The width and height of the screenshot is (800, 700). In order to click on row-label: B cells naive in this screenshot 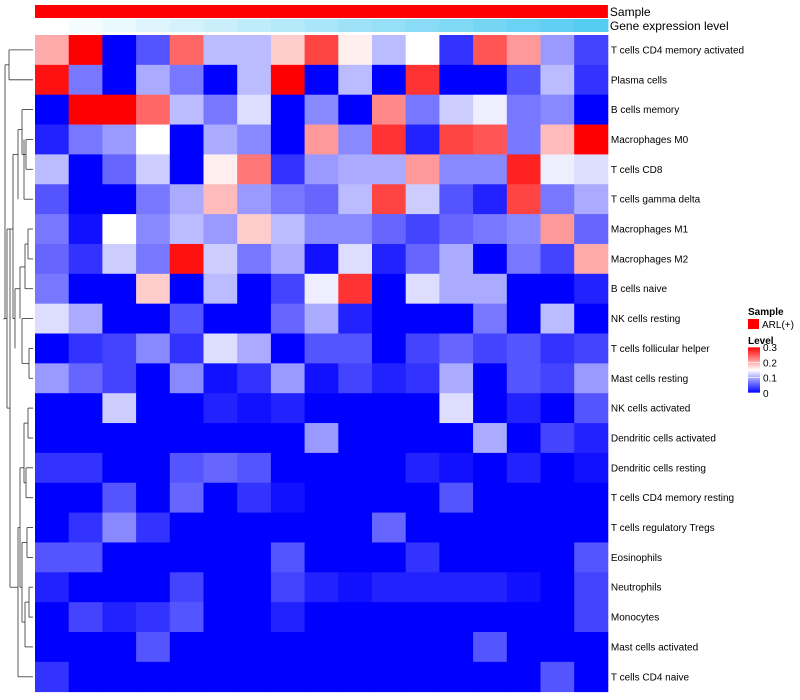, I will do `click(639, 289)`.